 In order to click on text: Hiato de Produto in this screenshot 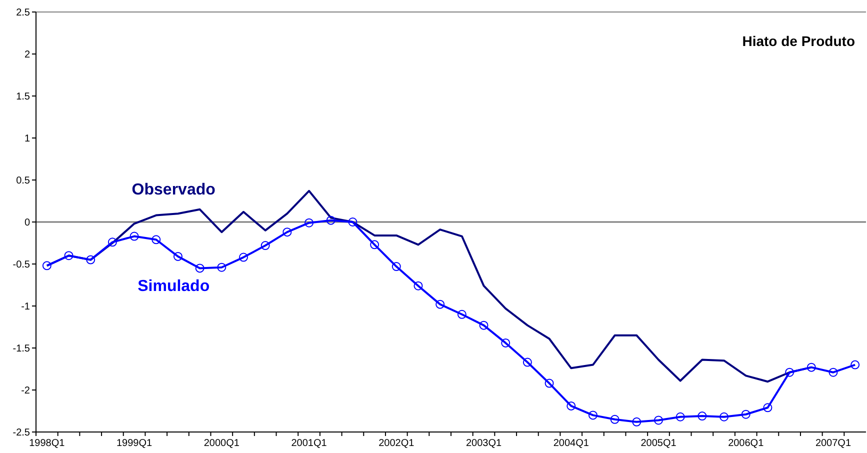, I will do `click(798, 41)`.